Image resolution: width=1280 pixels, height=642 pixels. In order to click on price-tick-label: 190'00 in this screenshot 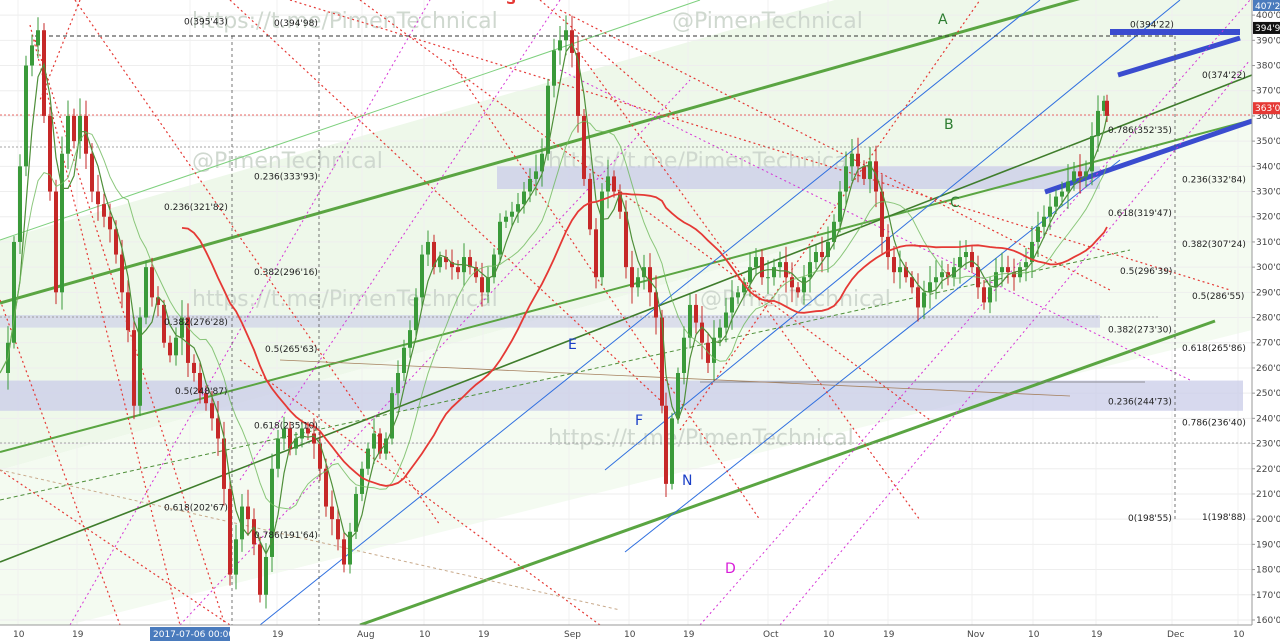, I will do `click(1268, 545)`.